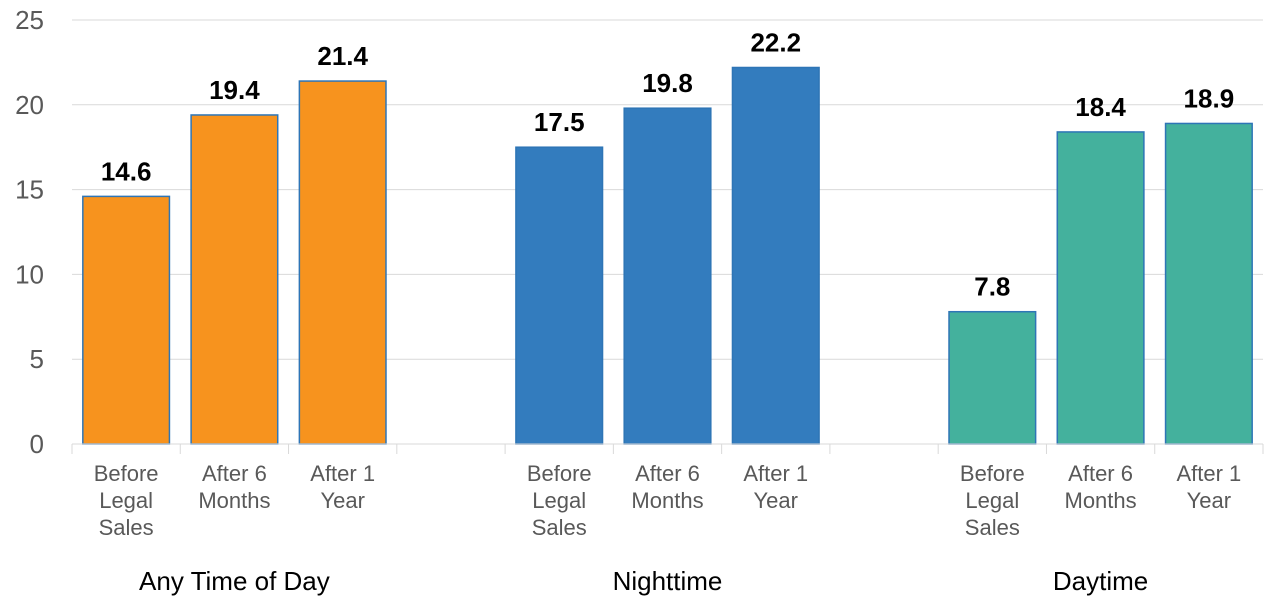 The width and height of the screenshot is (1265, 597). I want to click on data-label: 18.4, so click(1100, 107).